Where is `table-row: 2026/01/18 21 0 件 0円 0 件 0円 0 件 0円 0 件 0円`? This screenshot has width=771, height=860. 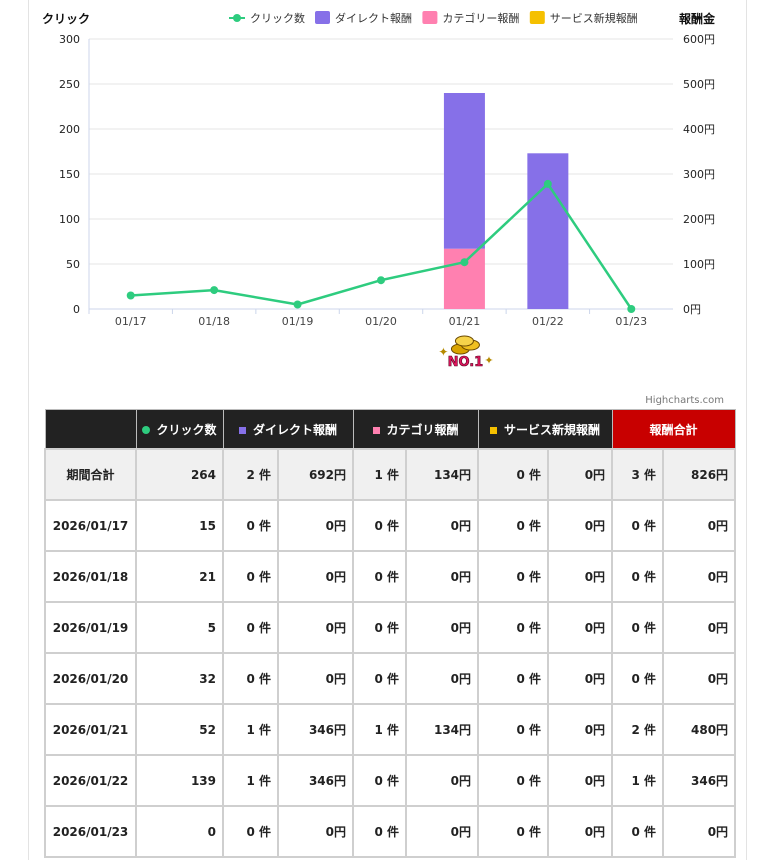 table-row: 2026/01/18 21 0 件 0円 0 件 0円 0 件 0円 0 件 0円 is located at coordinates (390, 576).